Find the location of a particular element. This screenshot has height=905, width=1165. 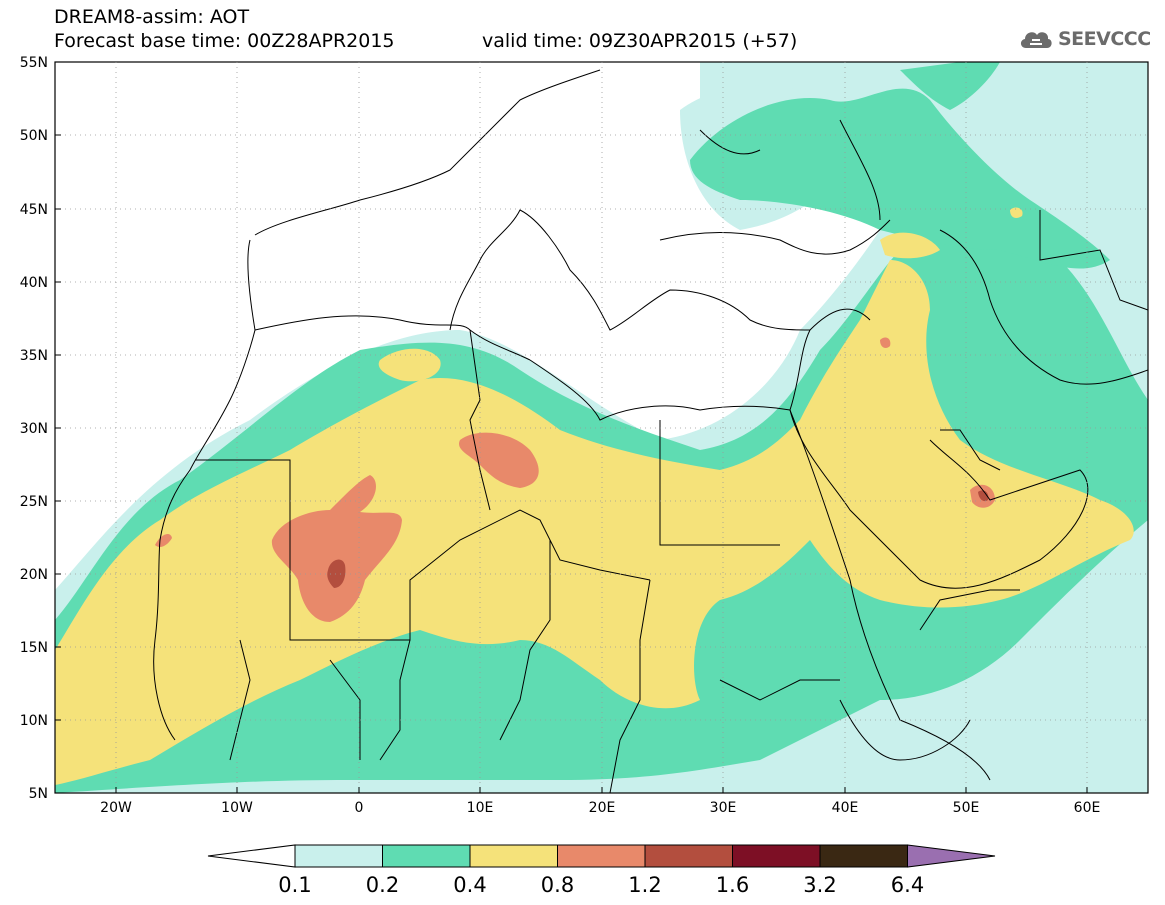

lat-label: 20N is located at coordinates (34, 575).